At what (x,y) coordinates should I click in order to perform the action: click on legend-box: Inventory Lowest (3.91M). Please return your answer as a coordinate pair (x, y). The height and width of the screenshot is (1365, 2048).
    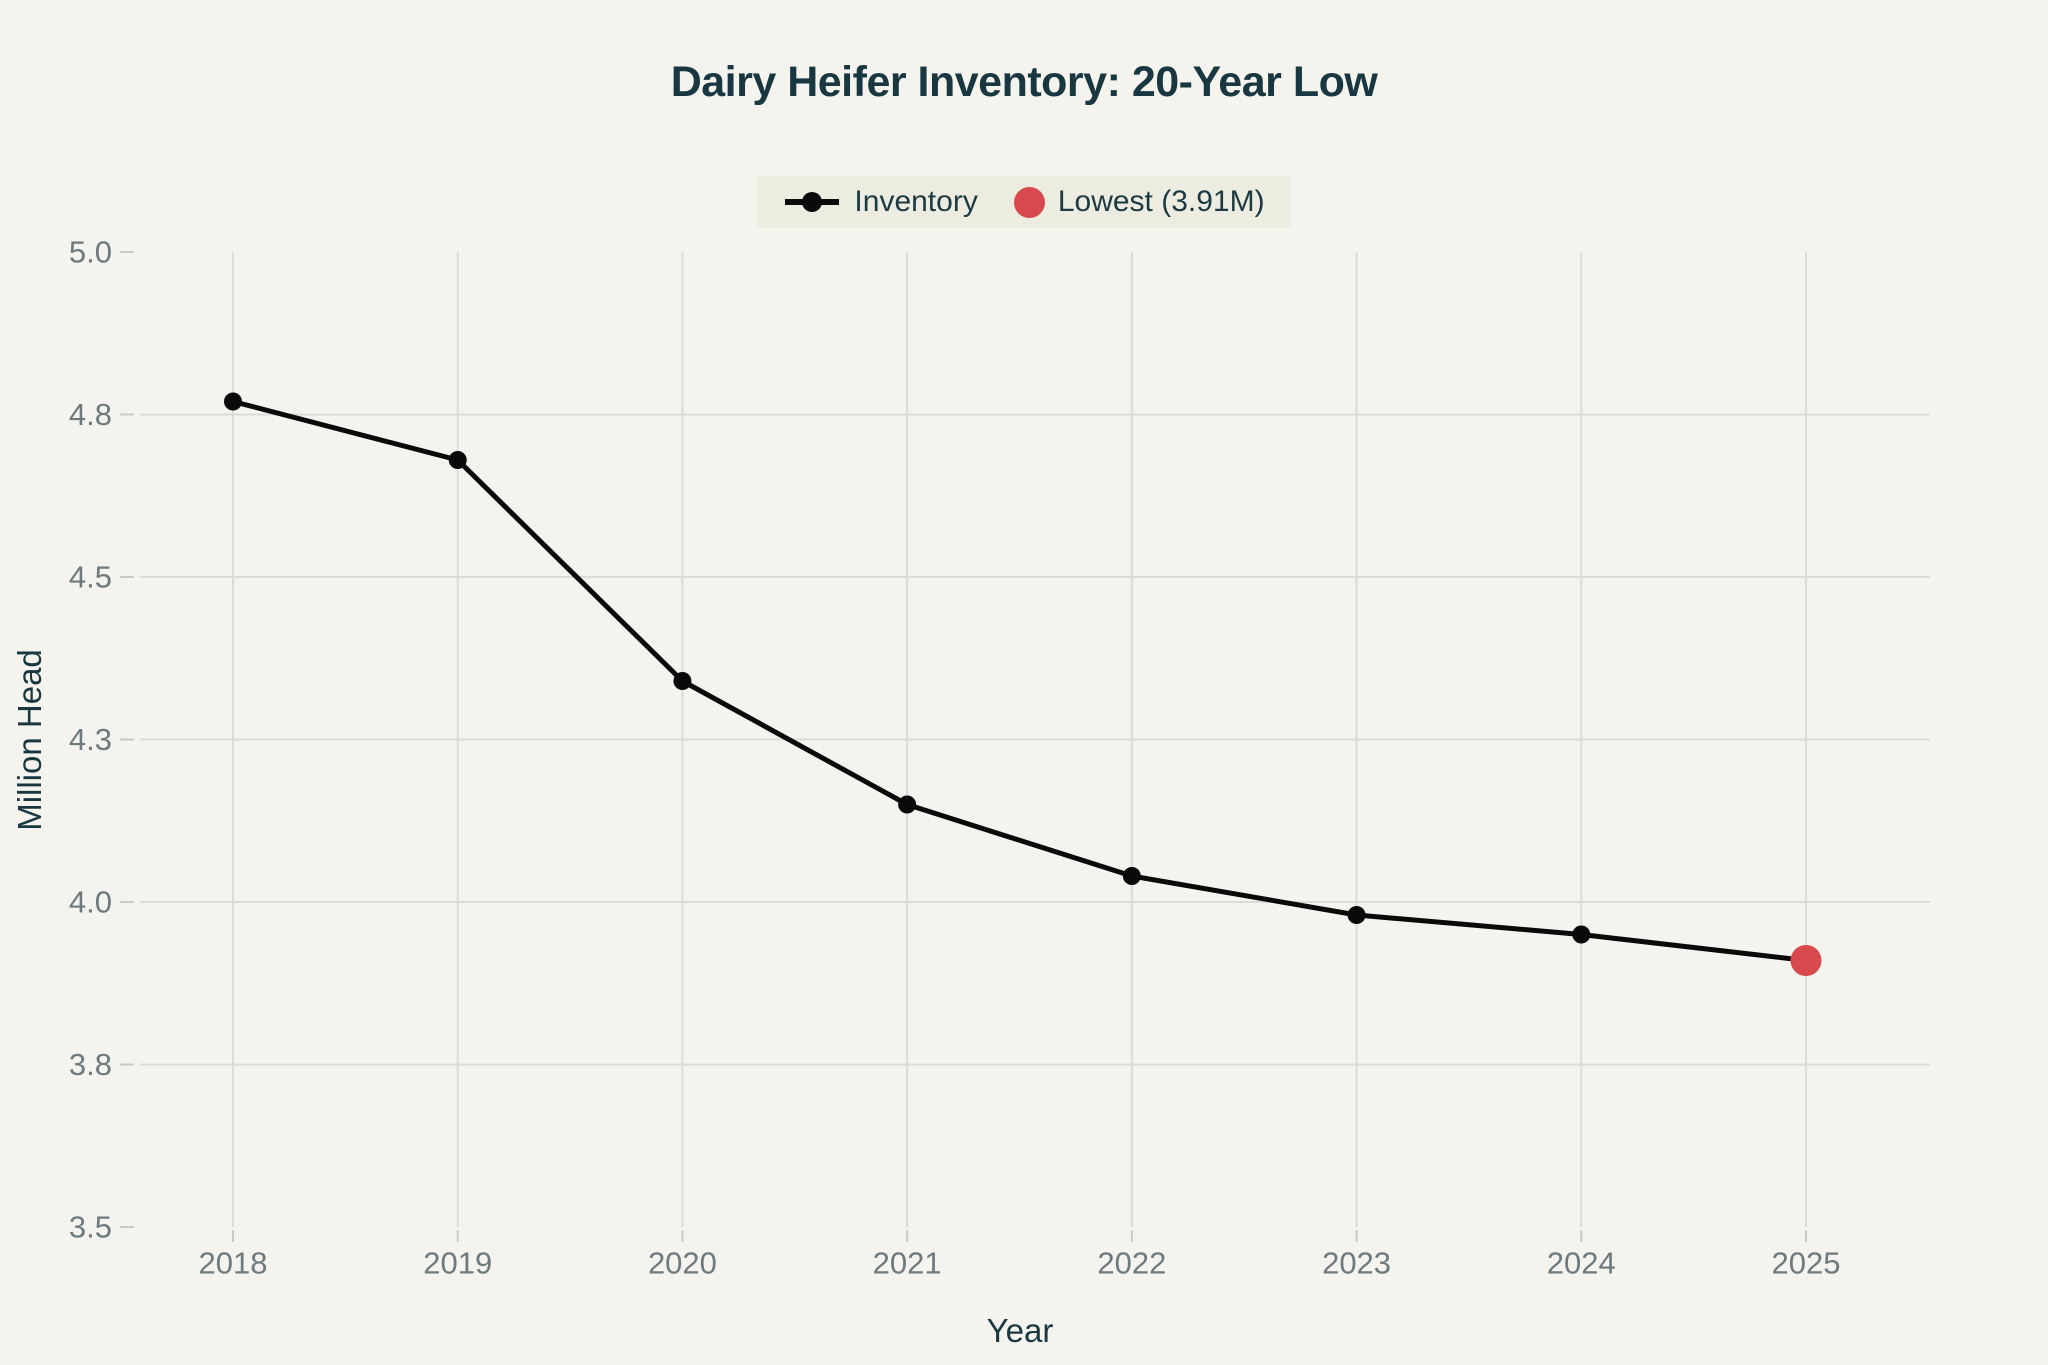
    Looking at the image, I should click on (1024, 202).